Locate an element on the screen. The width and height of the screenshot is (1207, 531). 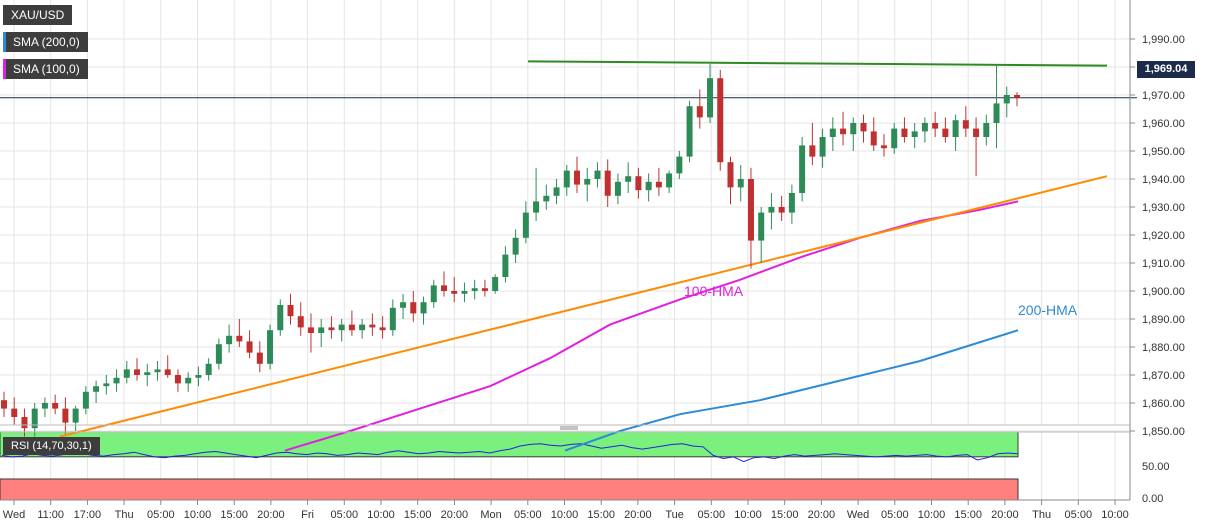
annotations: 100-HMA 200-HMA is located at coordinates (881, 300).